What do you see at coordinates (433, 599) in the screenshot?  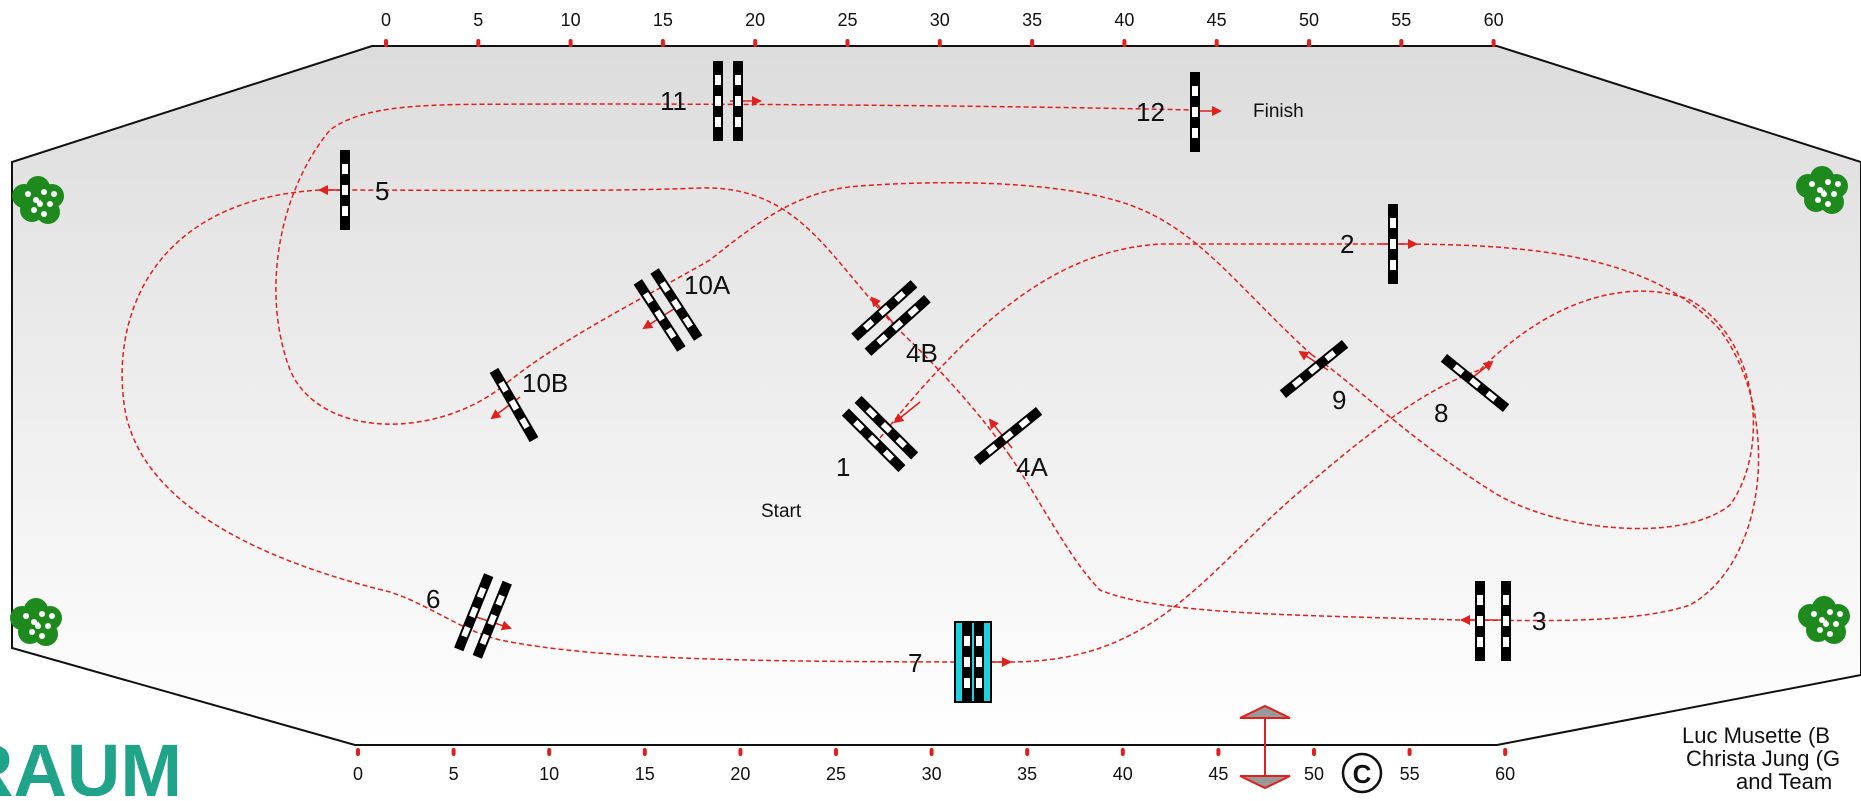 I see `obstacle-label: 6` at bounding box center [433, 599].